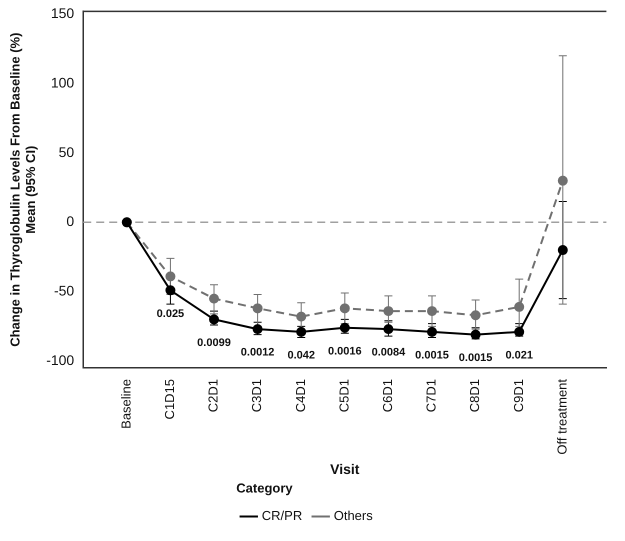 The image size is (625, 541). What do you see at coordinates (301, 355) in the screenshot?
I see `annotation: 0.042` at bounding box center [301, 355].